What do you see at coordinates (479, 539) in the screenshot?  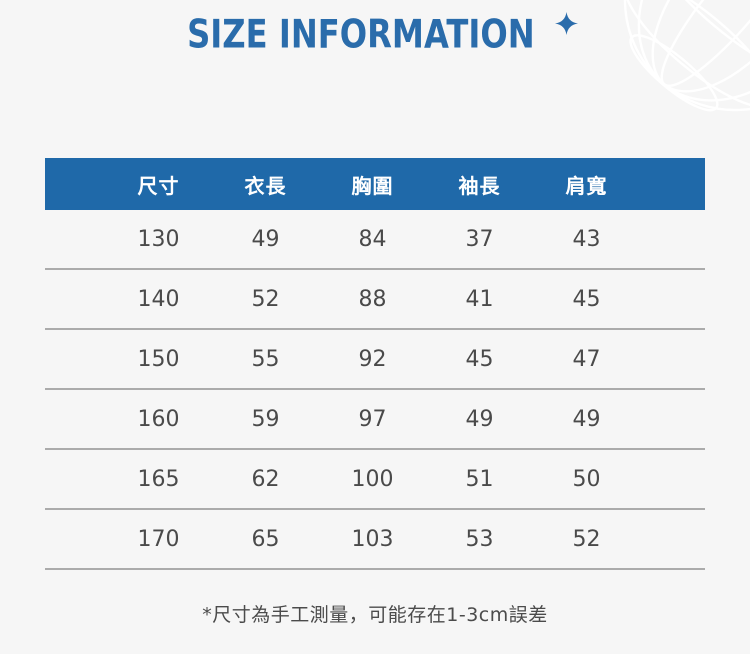 I see `table-cell: 53` at bounding box center [479, 539].